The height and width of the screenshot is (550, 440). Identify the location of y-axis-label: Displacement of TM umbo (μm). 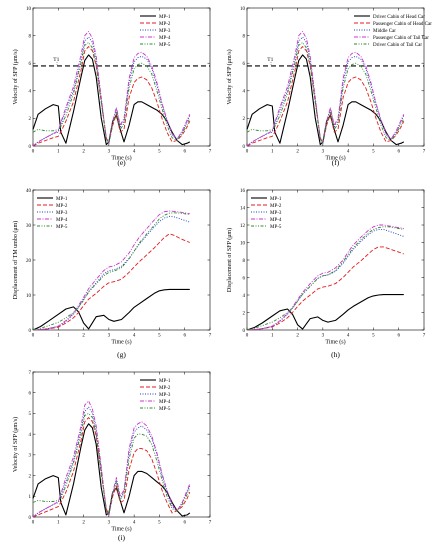
(15, 260).